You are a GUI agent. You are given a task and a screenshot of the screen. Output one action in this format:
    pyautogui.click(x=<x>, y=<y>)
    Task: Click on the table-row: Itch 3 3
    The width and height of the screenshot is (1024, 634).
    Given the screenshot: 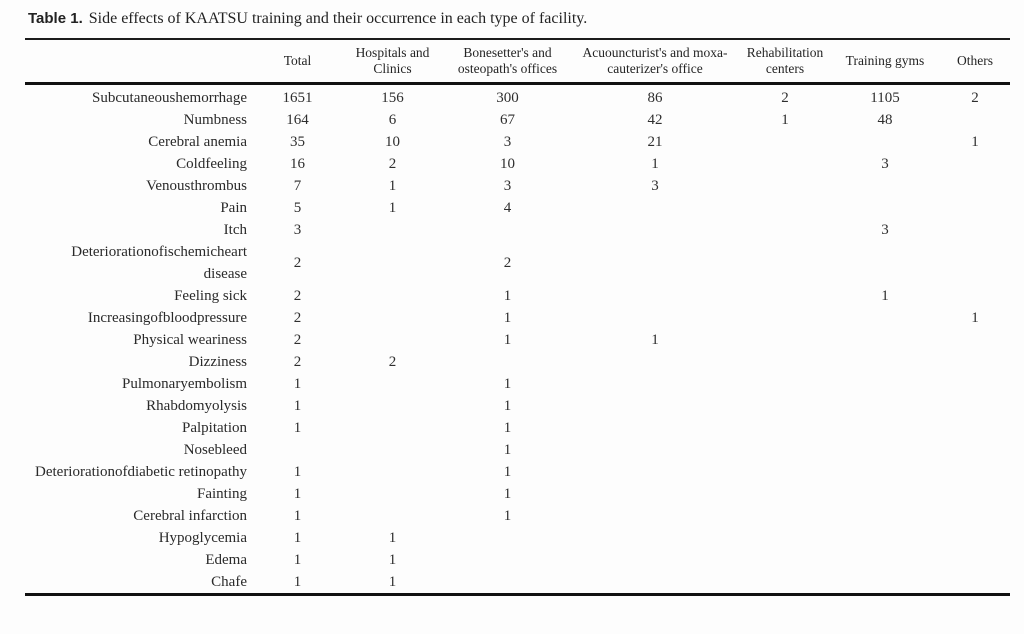 What is the action you would take?
    pyautogui.click(x=517, y=230)
    